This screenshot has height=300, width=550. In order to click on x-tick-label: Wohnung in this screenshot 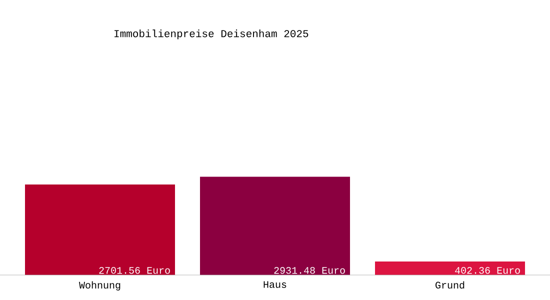, I will do `click(99, 286)`.